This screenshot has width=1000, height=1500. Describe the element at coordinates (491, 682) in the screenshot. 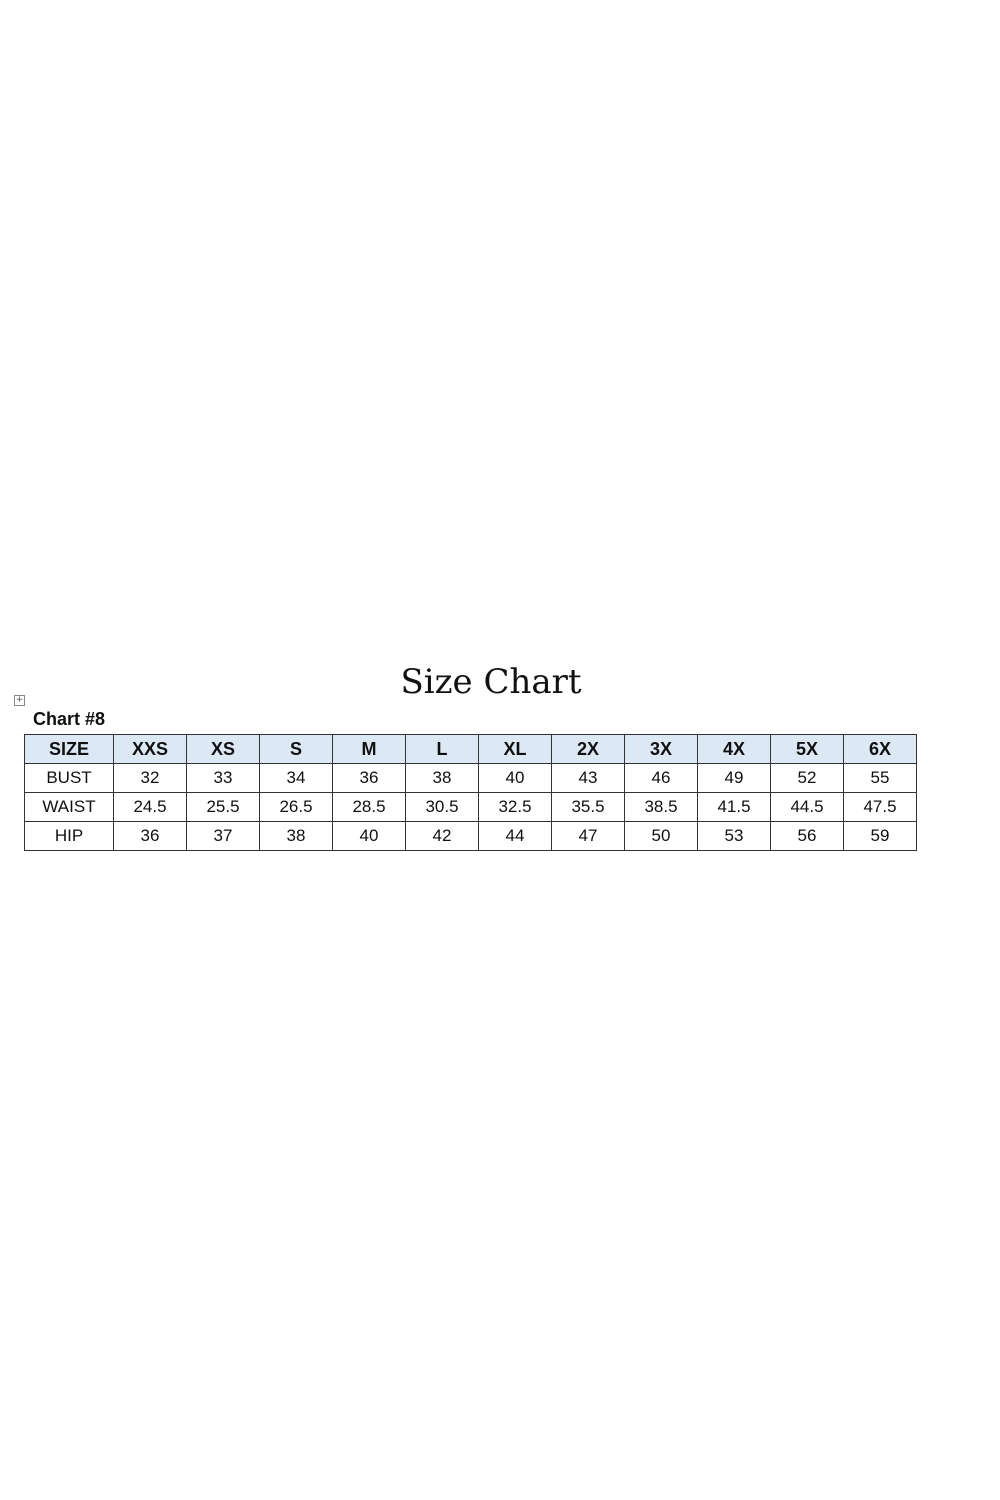

I see `page-title: Size Chart` at that location.